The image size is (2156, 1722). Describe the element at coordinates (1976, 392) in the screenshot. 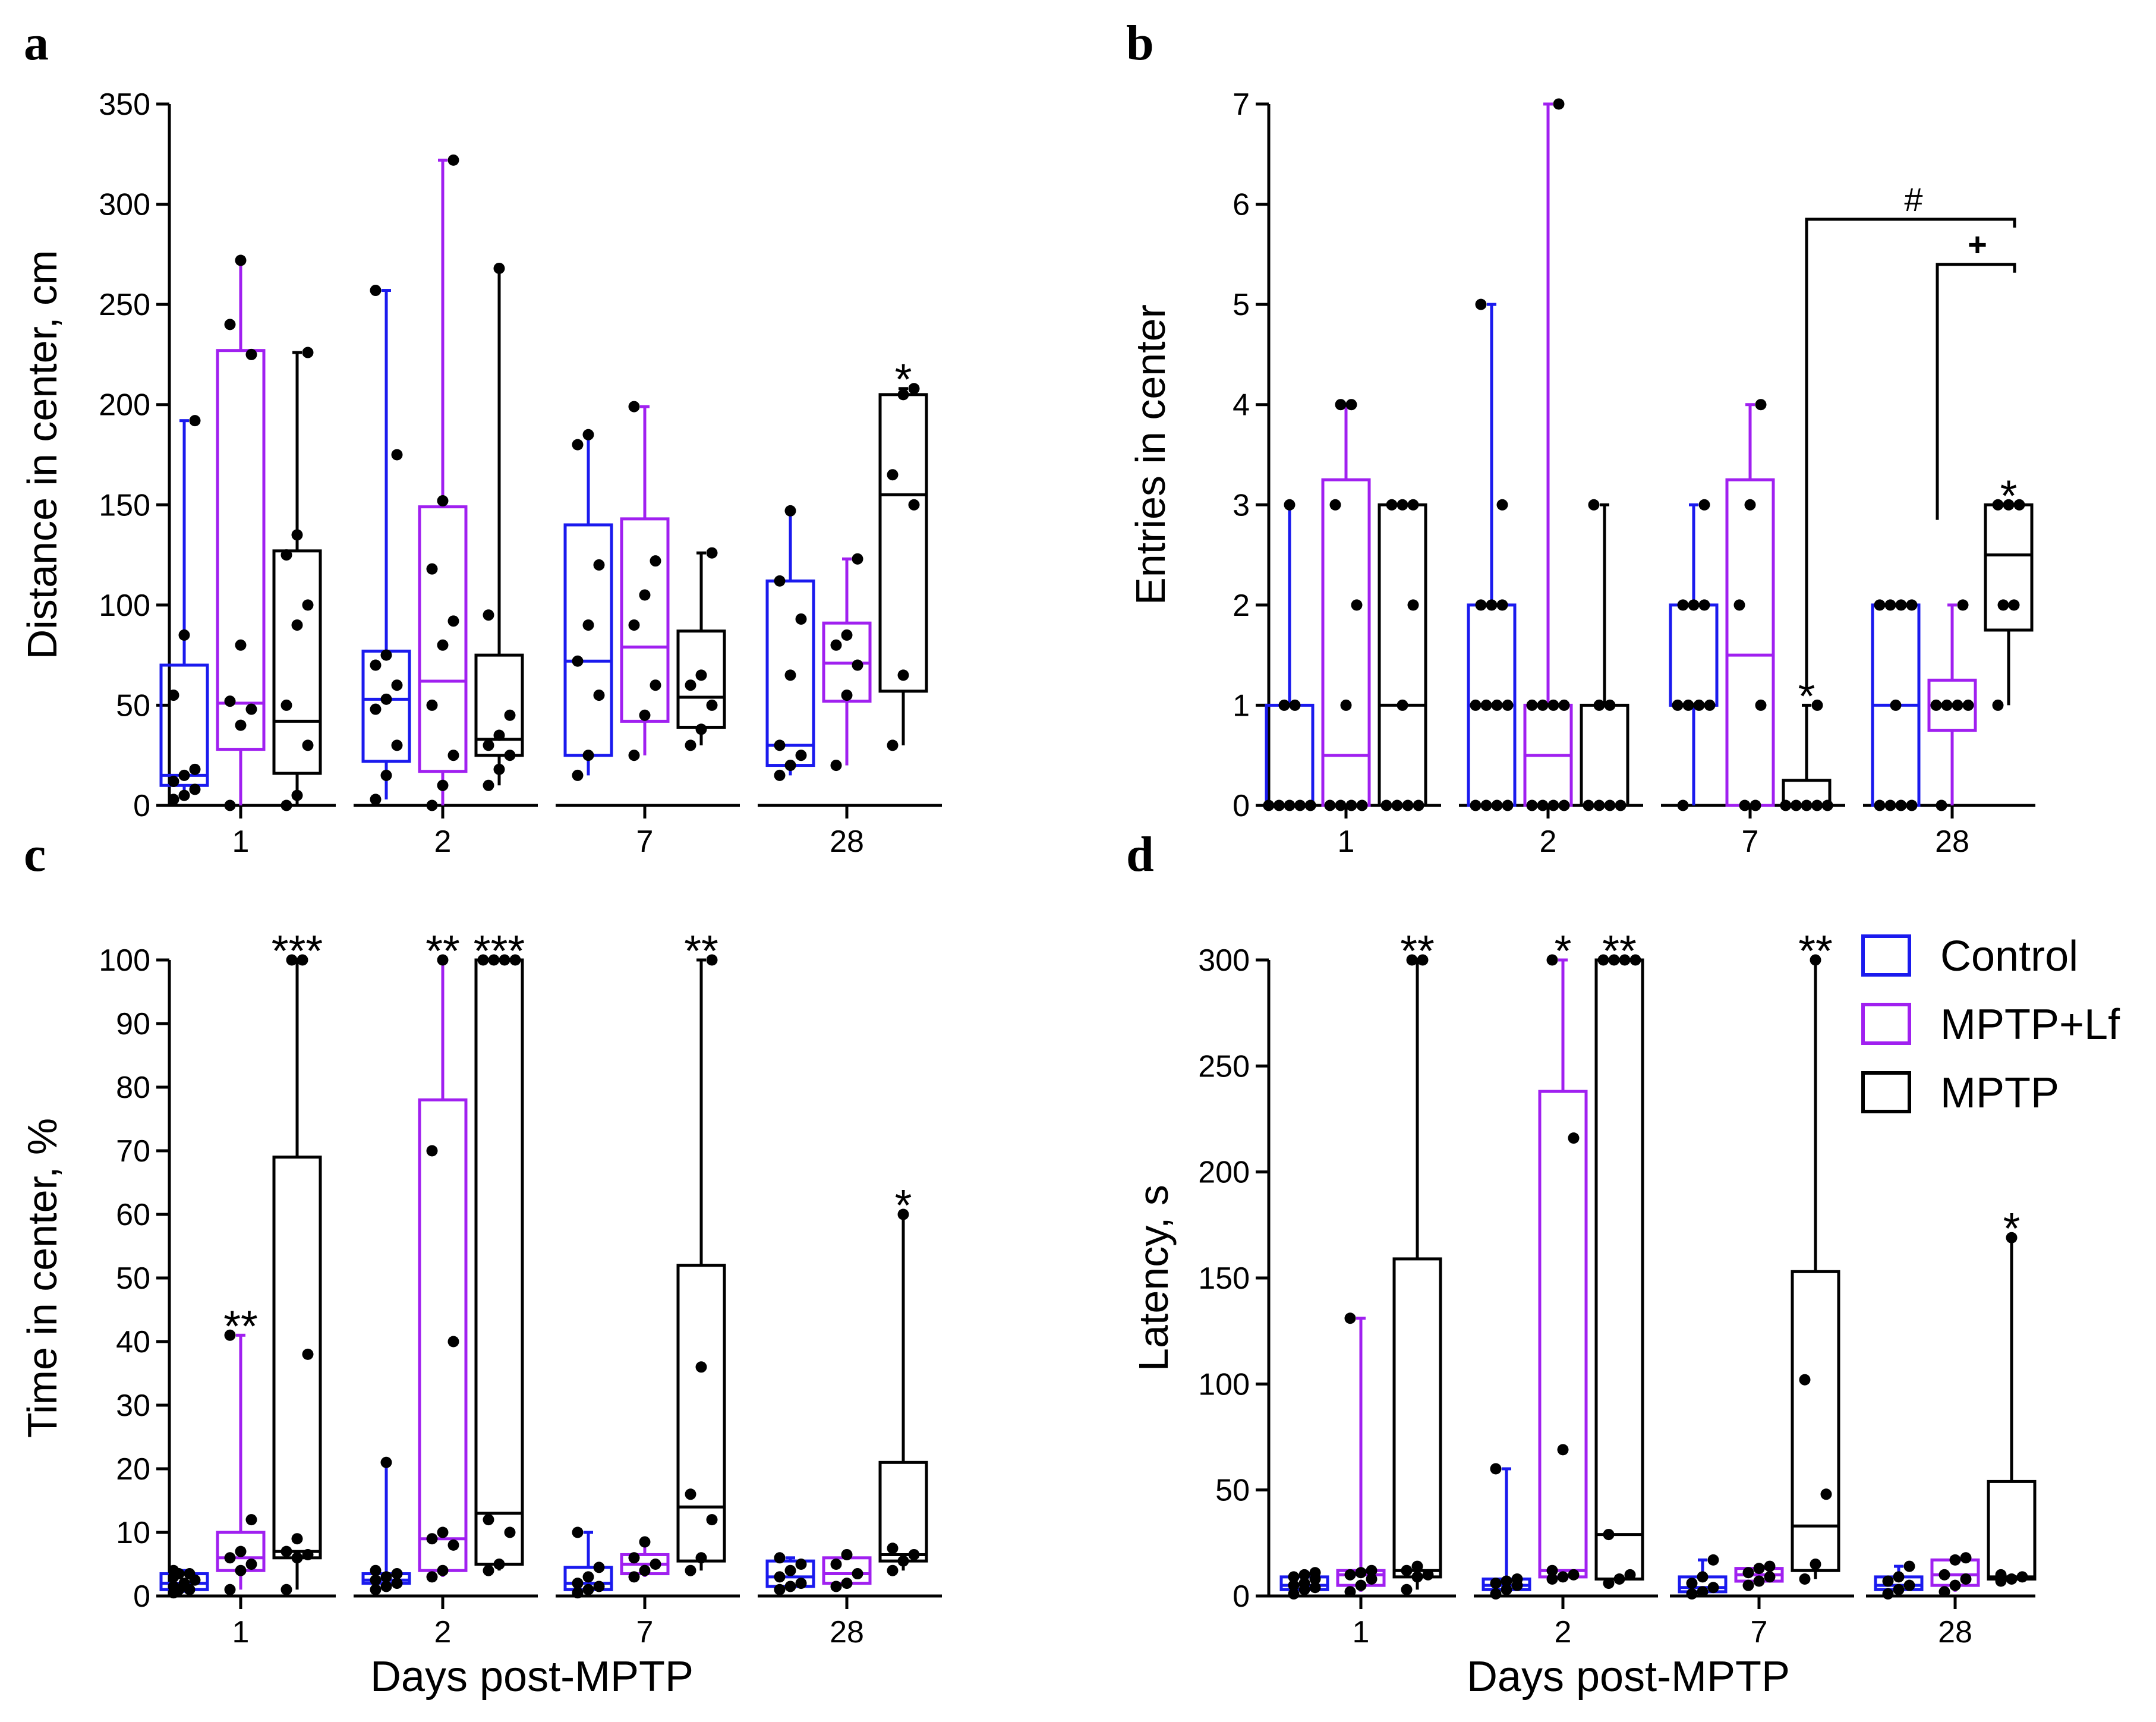

I see `comparison-bracket` at that location.